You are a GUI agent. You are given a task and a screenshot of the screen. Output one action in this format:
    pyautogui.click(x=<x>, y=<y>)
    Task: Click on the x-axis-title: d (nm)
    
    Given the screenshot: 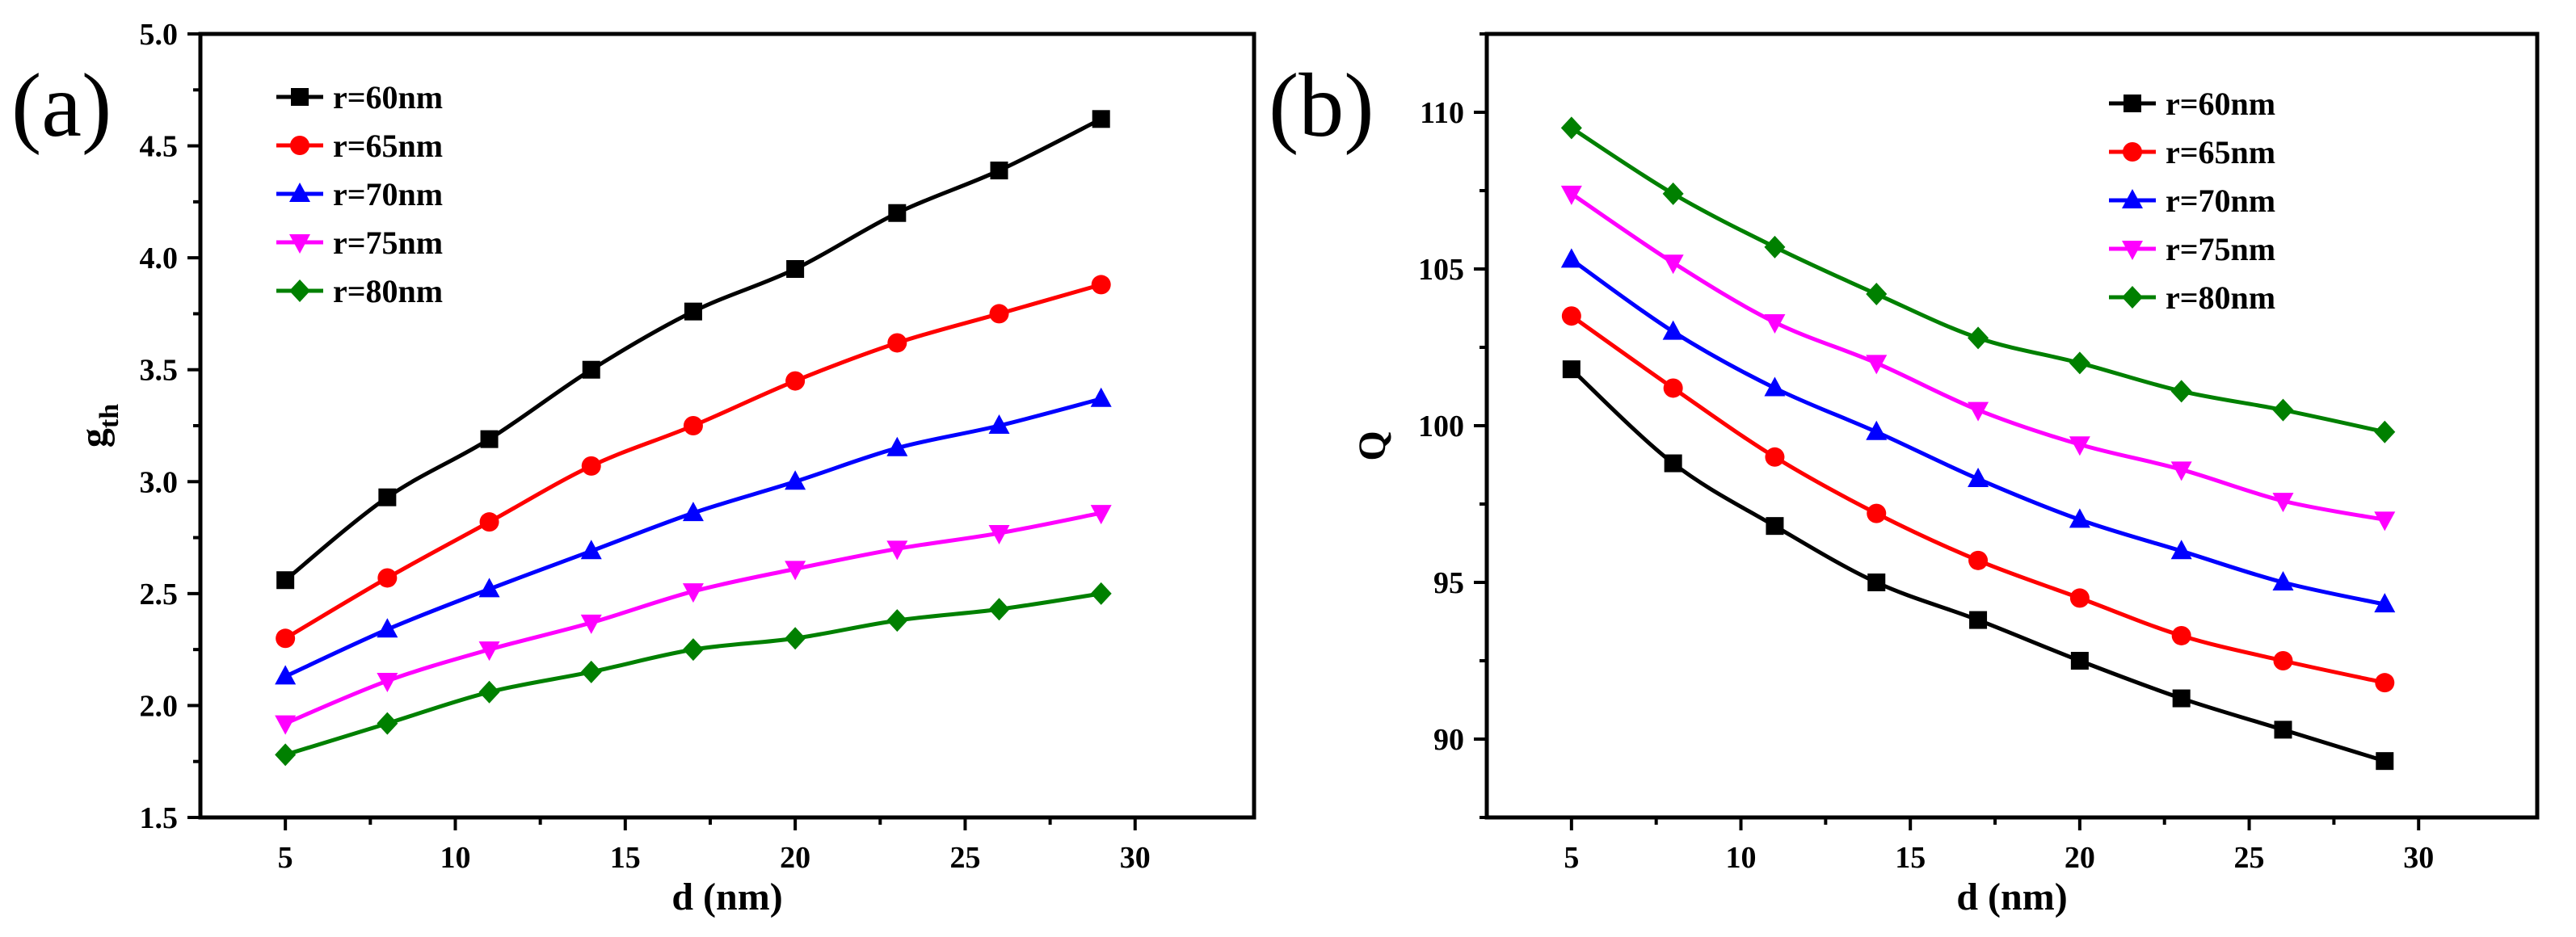 What is the action you would take?
    pyautogui.click(x=2011, y=897)
    